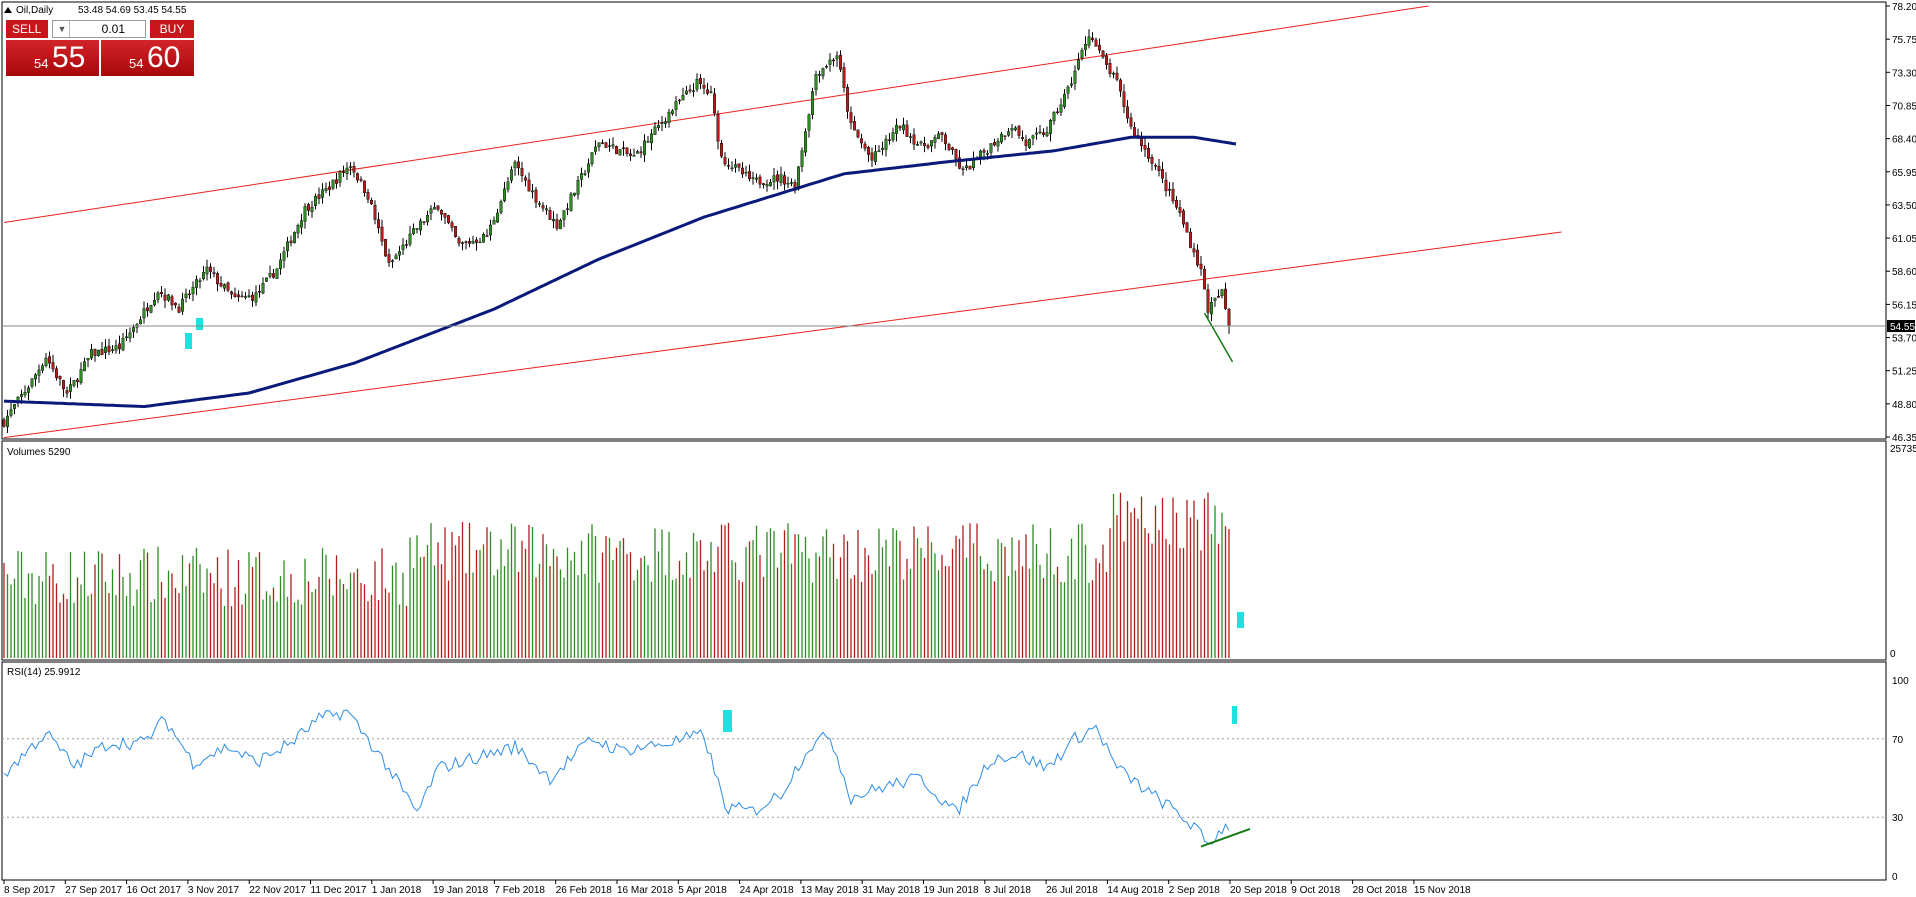 The image size is (1916, 897). I want to click on sell-button: SELL, so click(27, 29).